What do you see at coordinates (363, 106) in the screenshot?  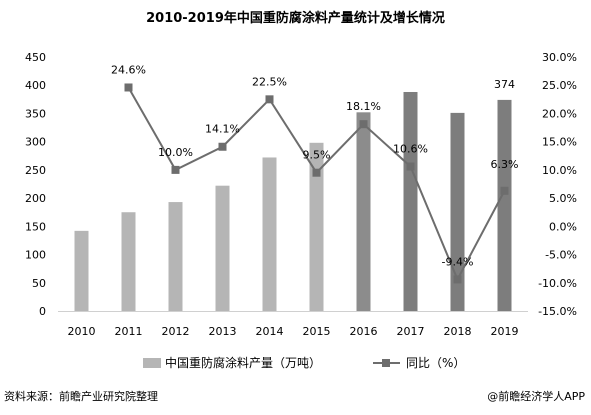 I see `growth-data-label: 18.1%` at bounding box center [363, 106].